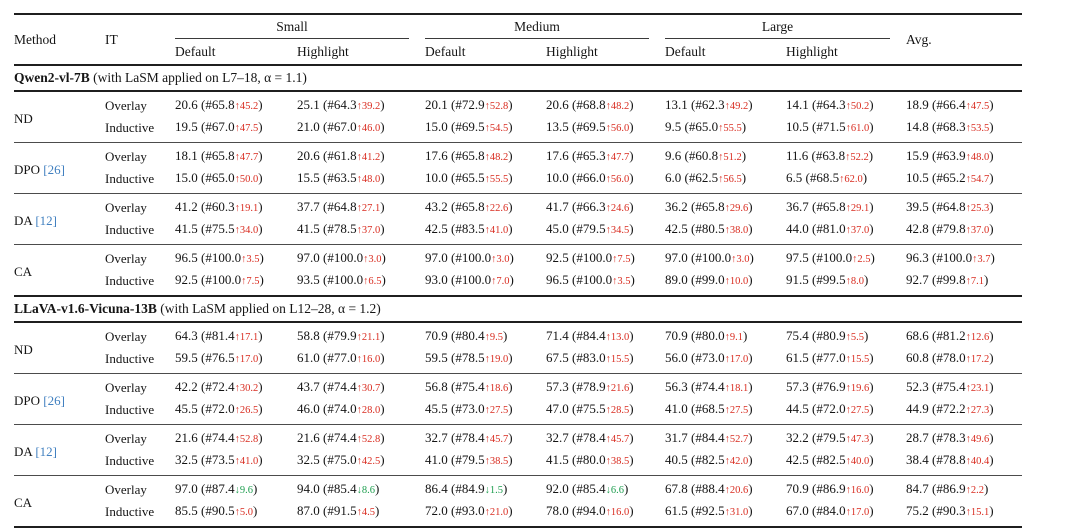 The width and height of the screenshot is (1080, 528). I want to click on score-cell: 45.5 (#73.0↑27.5), so click(469, 408).